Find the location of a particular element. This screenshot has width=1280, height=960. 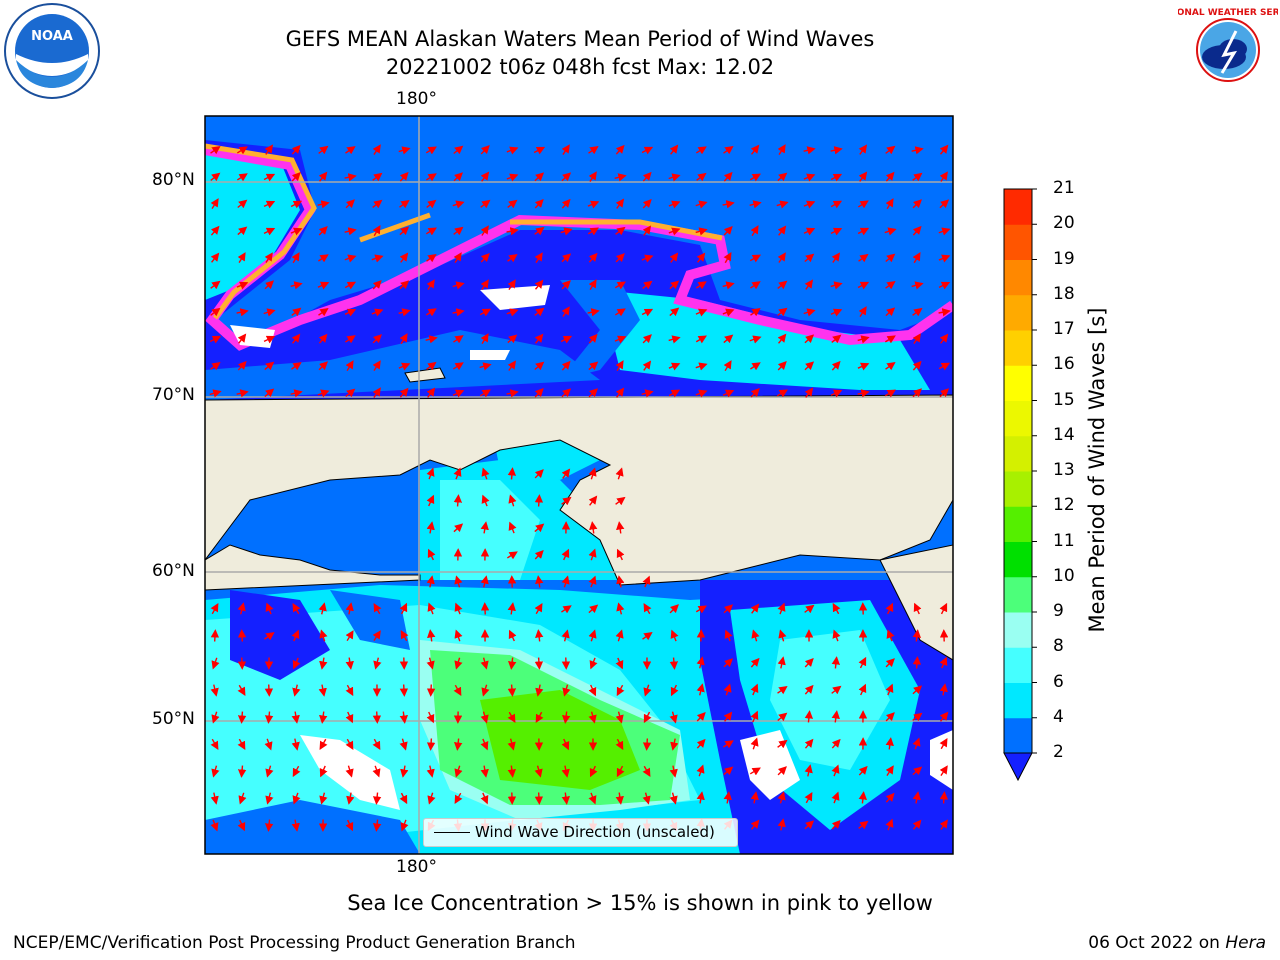

colorbar-tick-label: 12 is located at coordinates (1064, 505).